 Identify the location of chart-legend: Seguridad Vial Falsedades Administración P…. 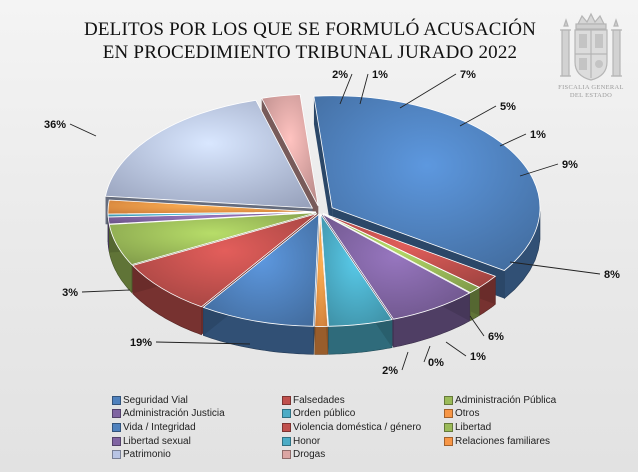
(362, 427).